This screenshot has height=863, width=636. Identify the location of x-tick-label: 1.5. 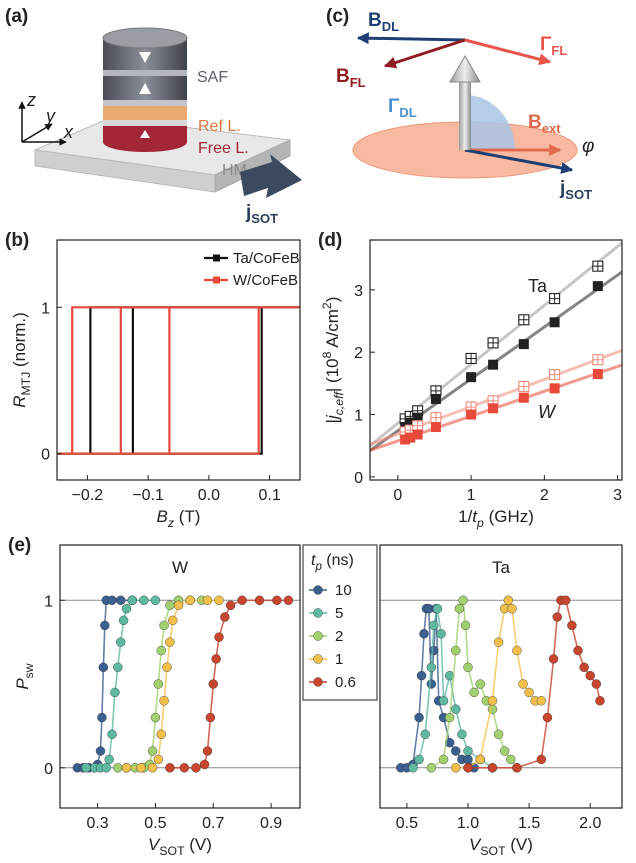
(529, 823).